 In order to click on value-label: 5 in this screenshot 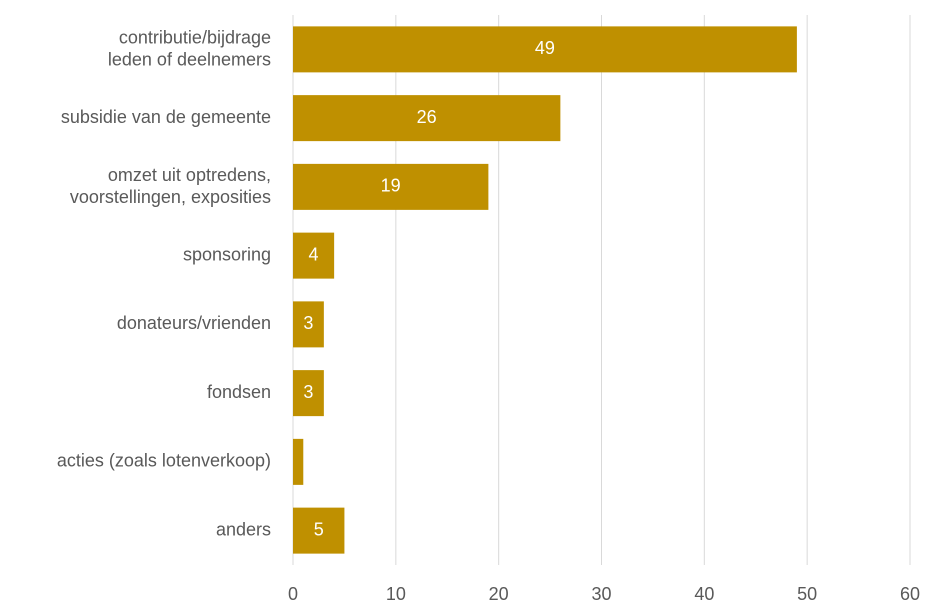, I will do `click(319, 529)`.